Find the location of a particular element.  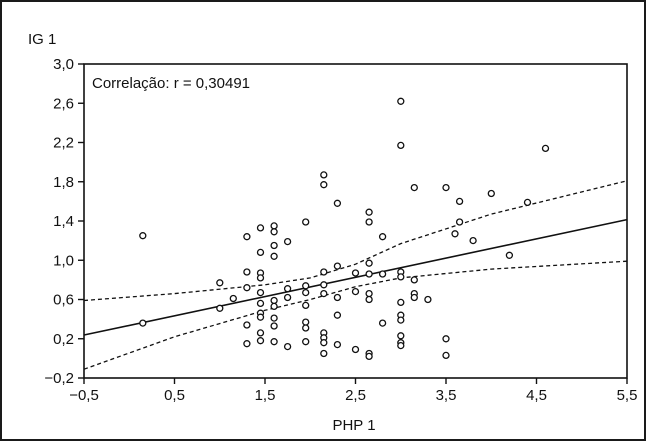

y-tick-label: 3,0 is located at coordinates (63, 64).